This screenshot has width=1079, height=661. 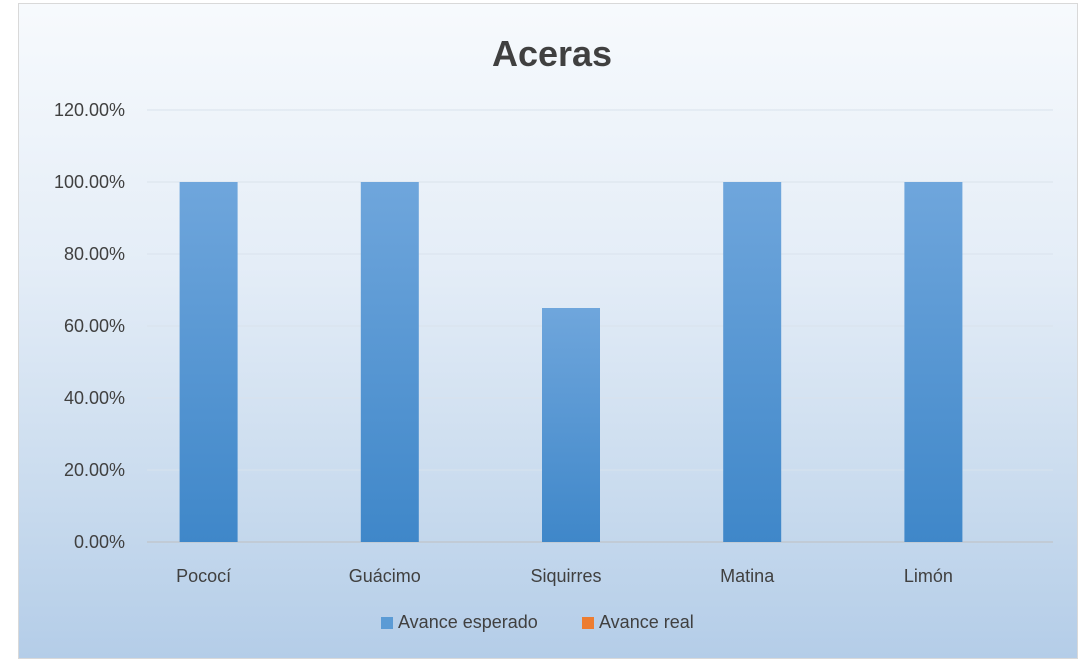 What do you see at coordinates (94, 326) in the screenshot?
I see `y-tick-label: 60.00%` at bounding box center [94, 326].